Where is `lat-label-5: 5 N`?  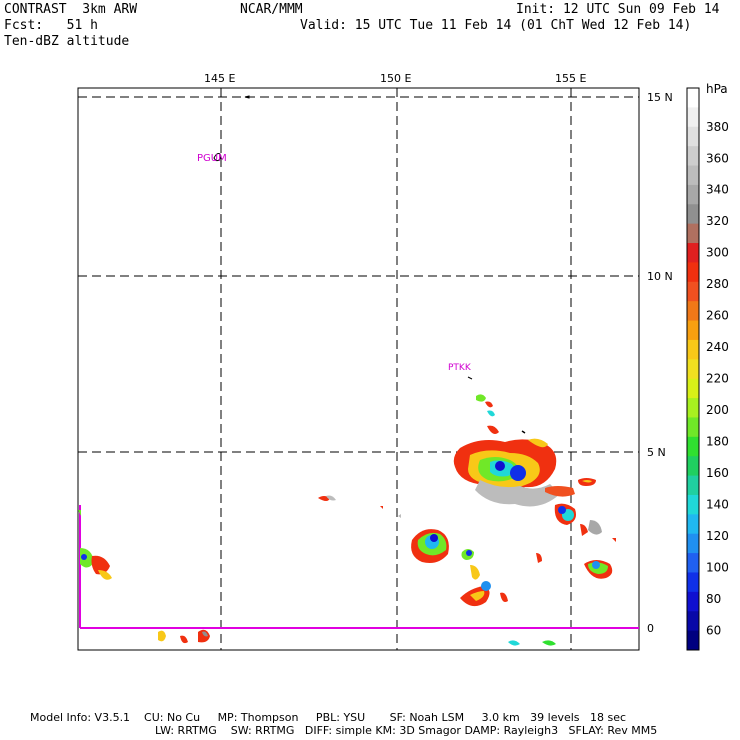 lat-label-5: 5 N is located at coordinates (656, 452).